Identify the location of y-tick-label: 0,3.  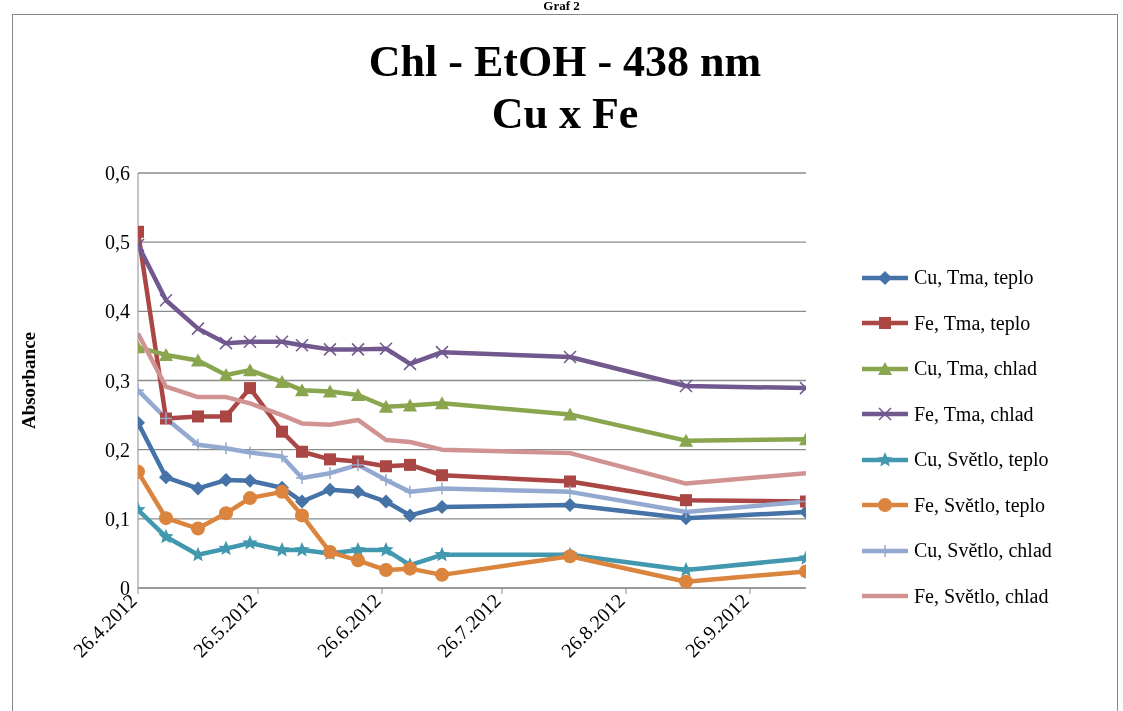
(117, 380).